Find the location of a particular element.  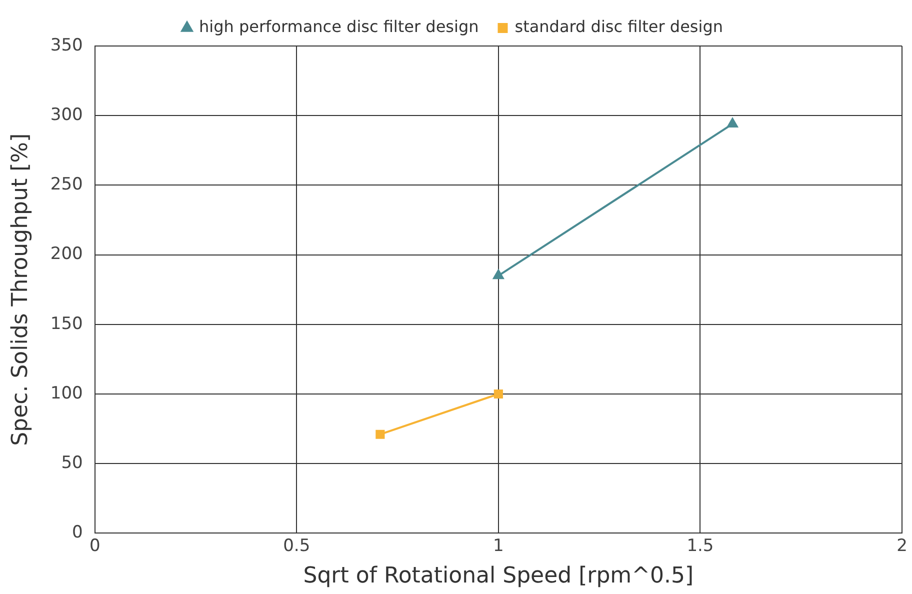

x-tick-label: 0.5 is located at coordinates (296, 546).